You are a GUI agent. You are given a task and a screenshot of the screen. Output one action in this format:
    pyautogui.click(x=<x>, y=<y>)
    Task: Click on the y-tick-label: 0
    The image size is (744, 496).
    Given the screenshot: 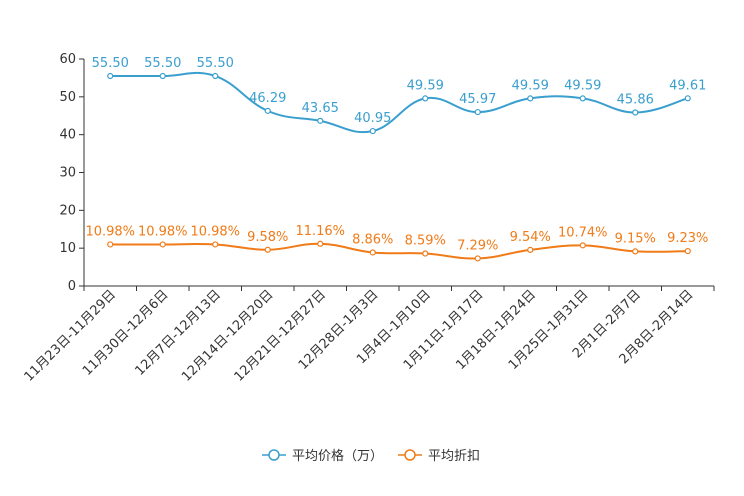 What is the action you would take?
    pyautogui.click(x=72, y=286)
    